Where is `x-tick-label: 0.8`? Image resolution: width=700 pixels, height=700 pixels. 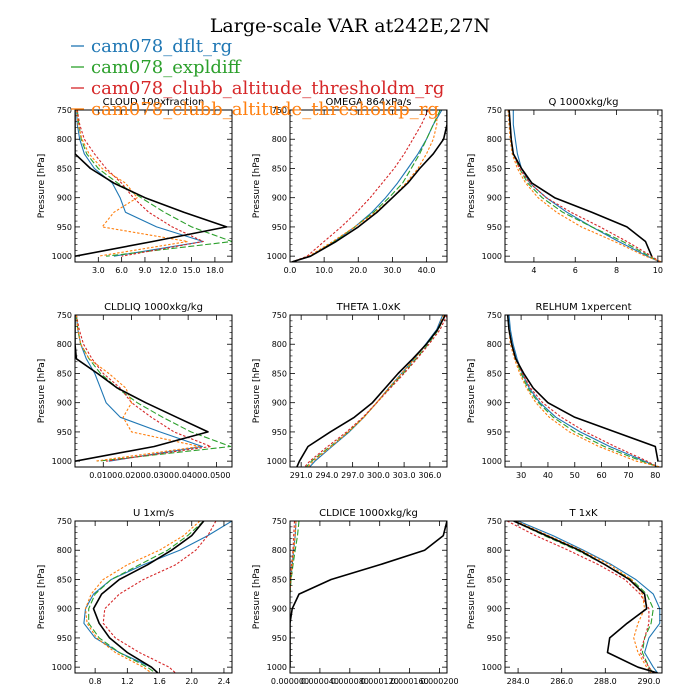
x-tick-label: 0.8 is located at coordinates (95, 681).